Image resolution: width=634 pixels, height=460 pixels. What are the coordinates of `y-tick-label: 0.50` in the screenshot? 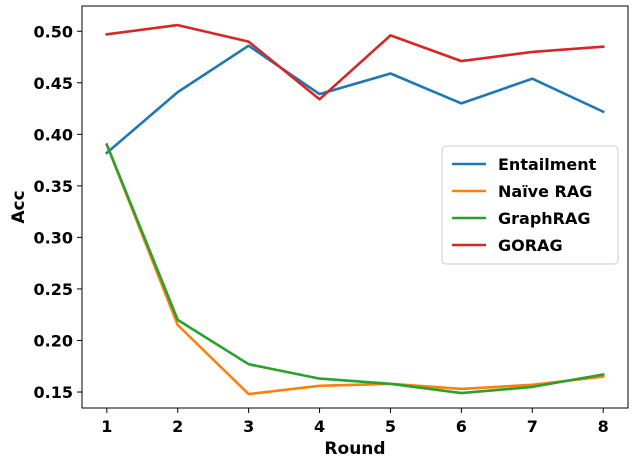 It's located at (53, 31).